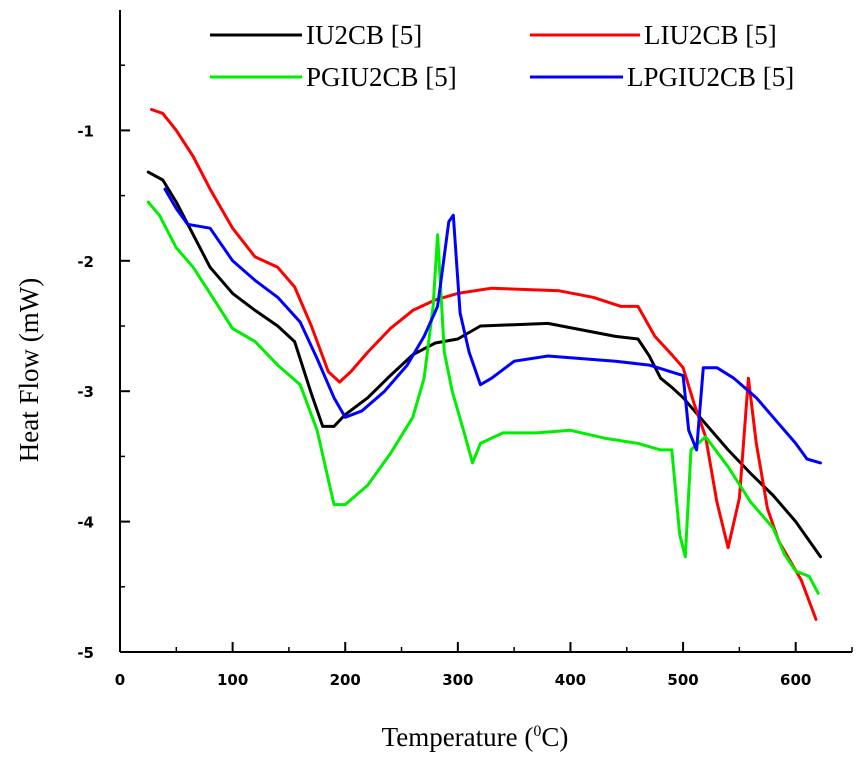  I want to click on x-axis-title-end: C), so click(554, 737).